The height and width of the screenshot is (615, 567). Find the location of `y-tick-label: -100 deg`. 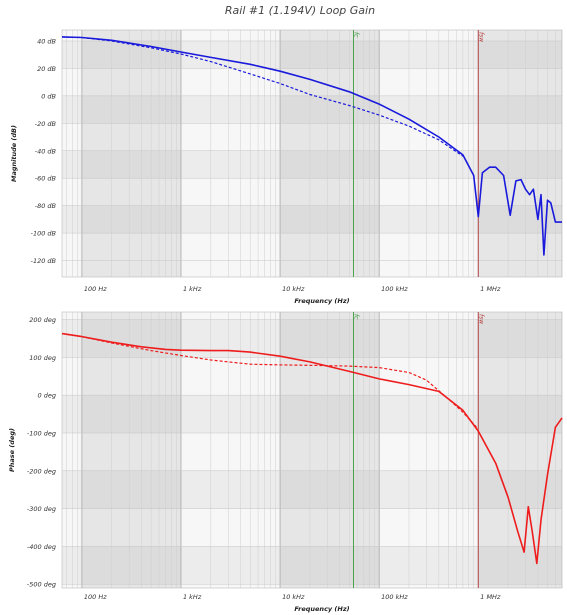

y-tick-label: -100 deg is located at coordinates (41, 433).